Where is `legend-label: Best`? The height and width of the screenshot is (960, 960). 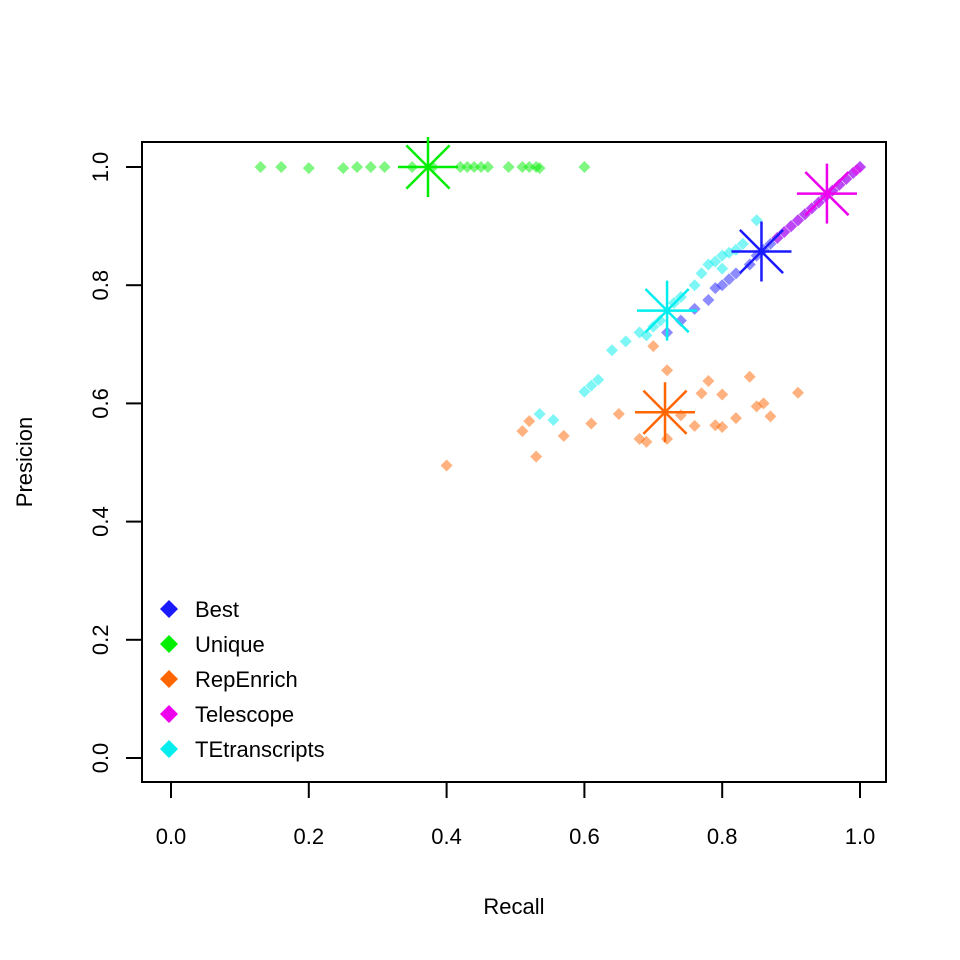 legend-label: Best is located at coordinates (217, 609).